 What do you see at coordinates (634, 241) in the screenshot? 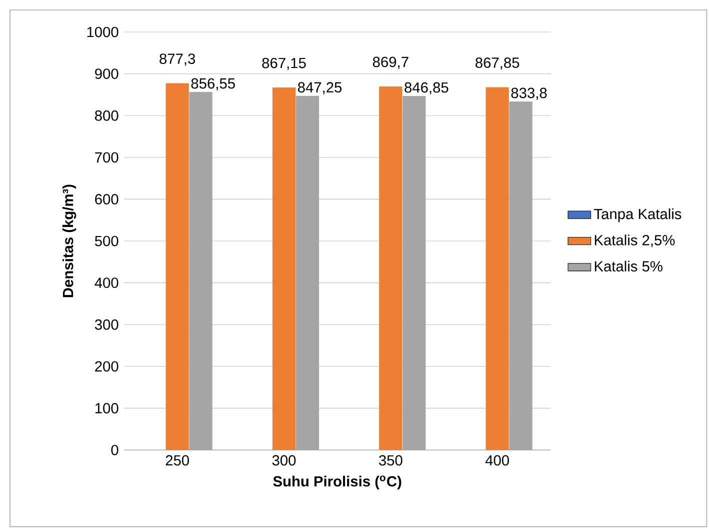
I see `legend-label: Katalis 2,5%` at bounding box center [634, 241].